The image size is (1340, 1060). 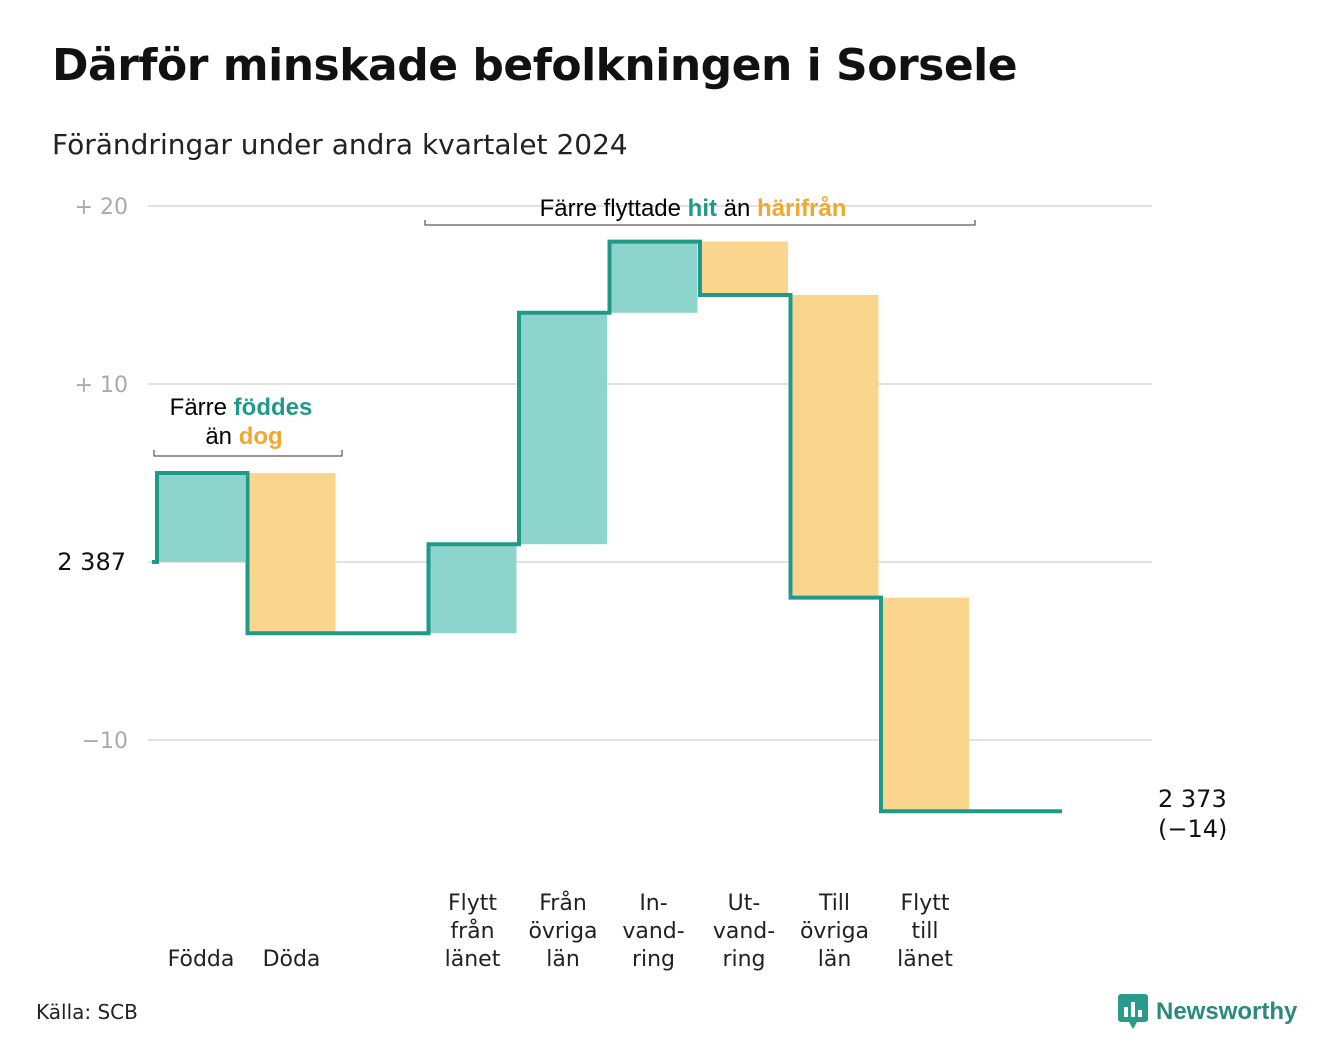 I want to click on births-annotation-line2: än dog, so click(x=243, y=436).